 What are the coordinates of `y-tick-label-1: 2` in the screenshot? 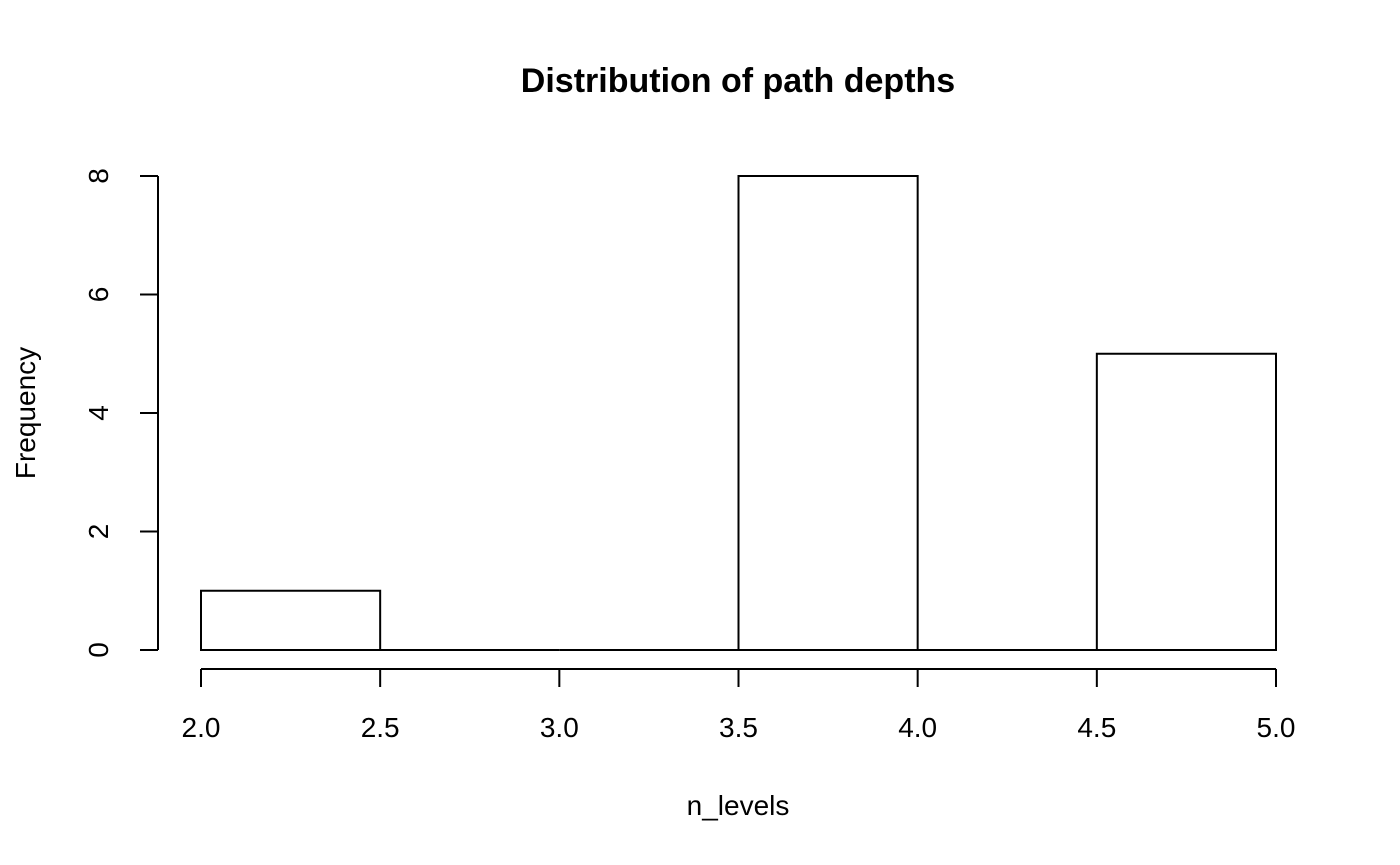 It's located at (98, 532).